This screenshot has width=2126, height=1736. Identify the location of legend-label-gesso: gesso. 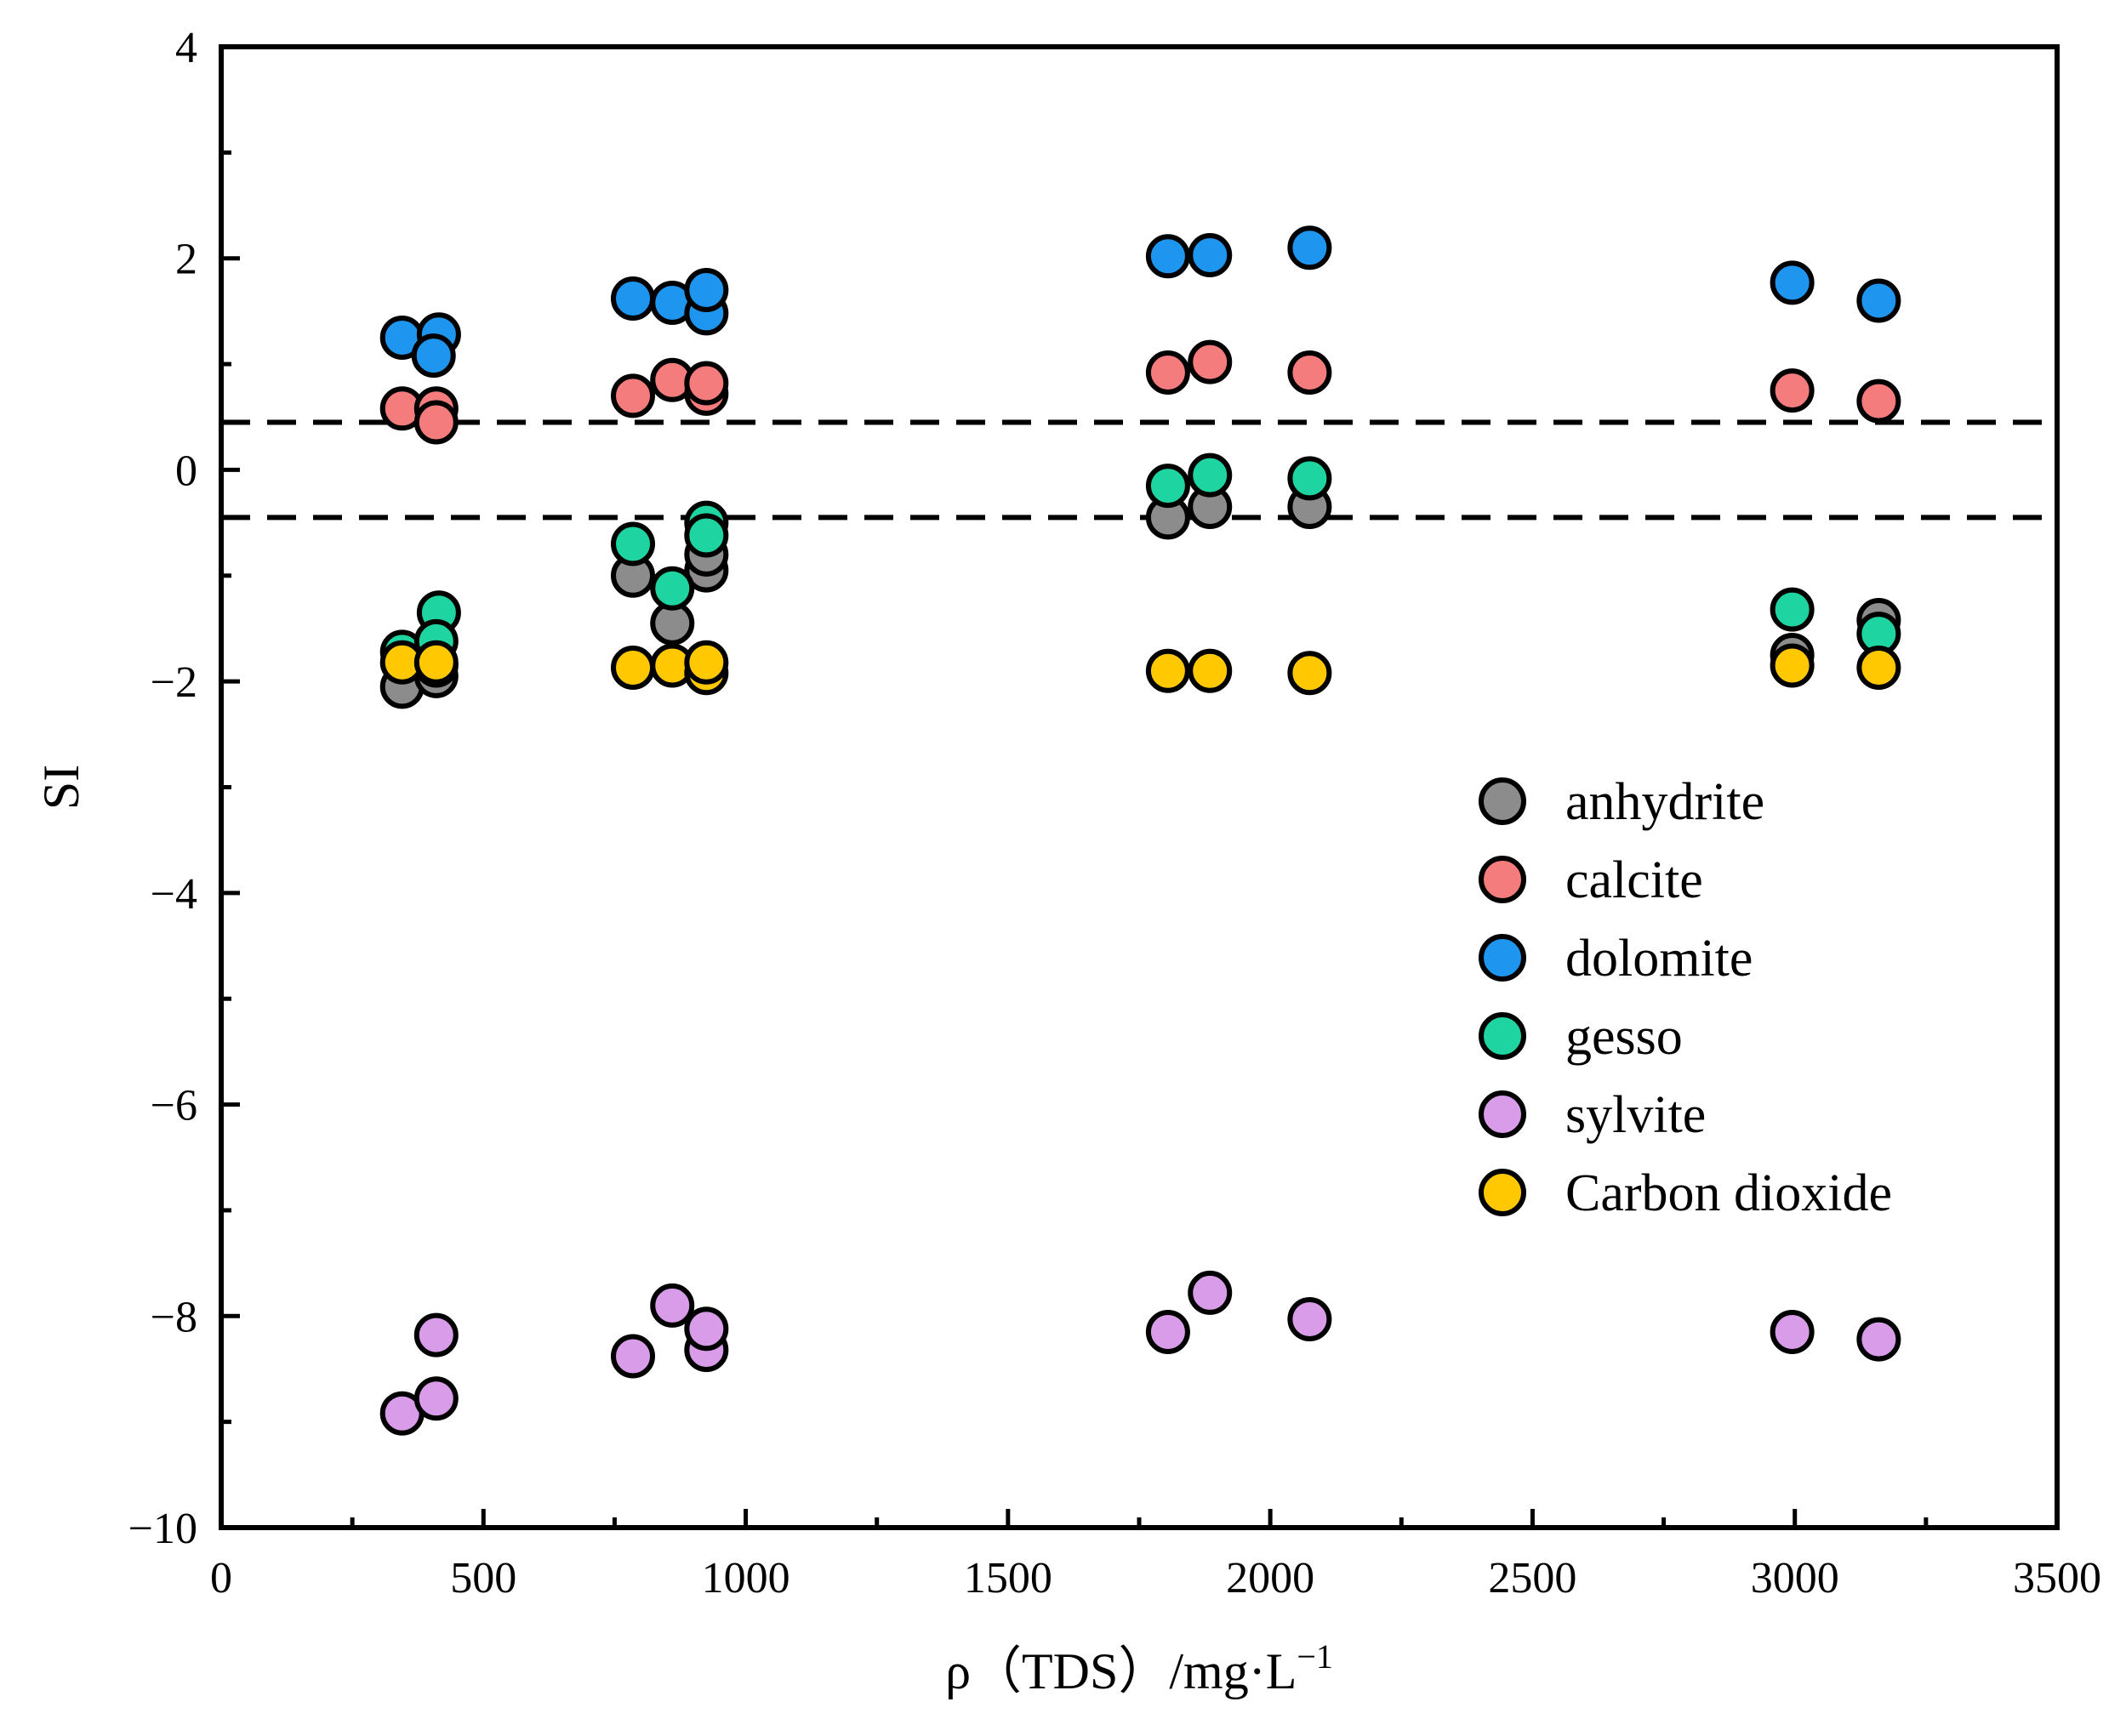
(1624, 1037).